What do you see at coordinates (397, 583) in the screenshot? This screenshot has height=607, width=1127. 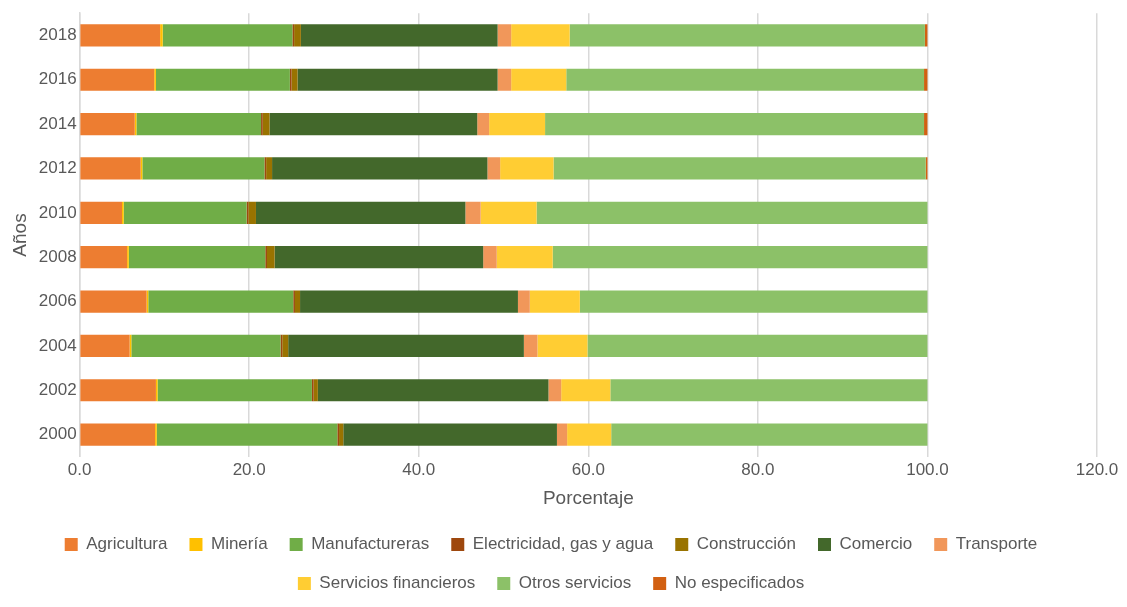 I see `legend-label: Servicios financieros` at bounding box center [397, 583].